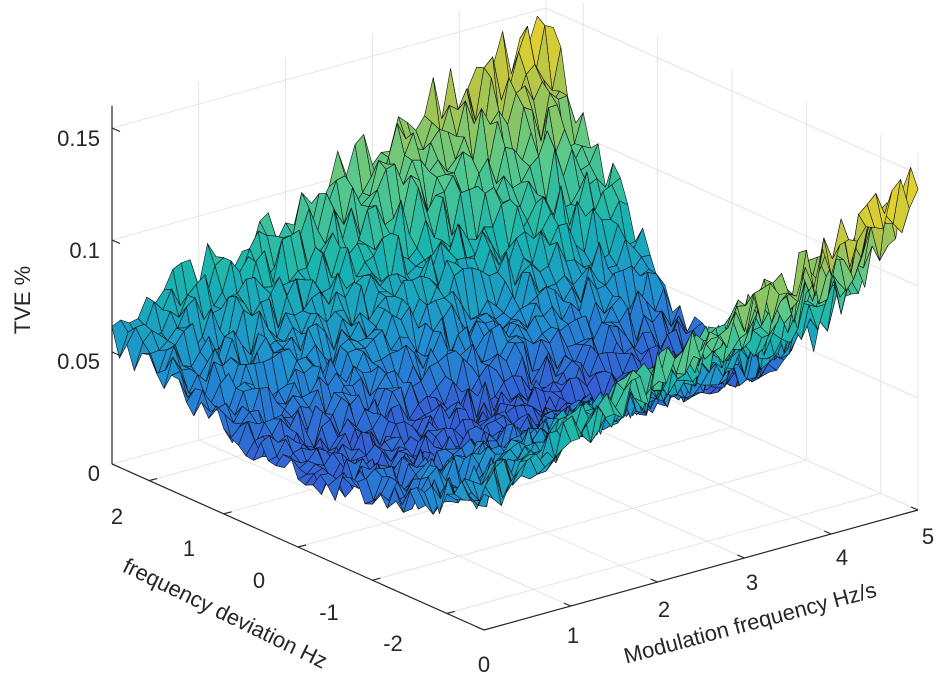 The width and height of the screenshot is (950, 692). I want to click on y-tick-label: -2, so click(393, 643).